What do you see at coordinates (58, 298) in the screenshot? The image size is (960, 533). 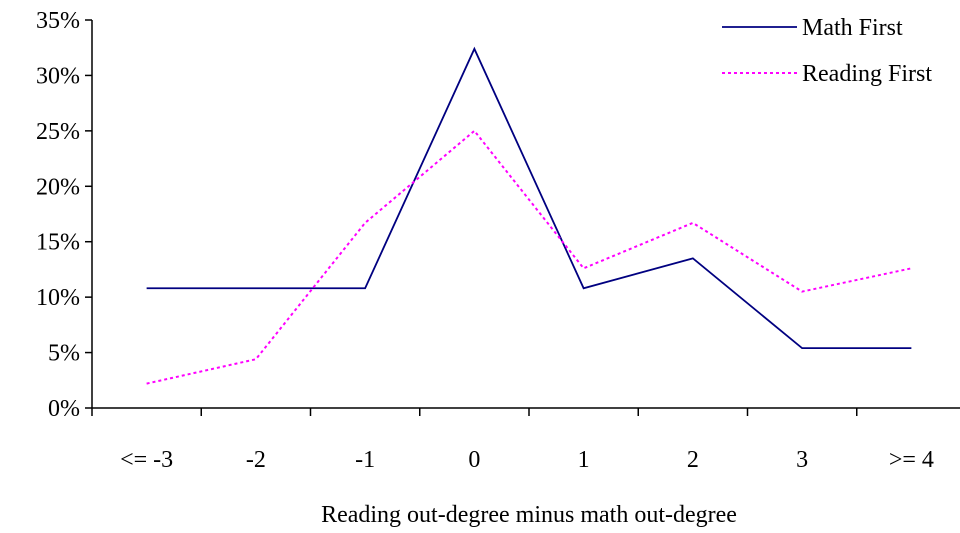 I see `y-tick-label: 10%` at bounding box center [58, 298].